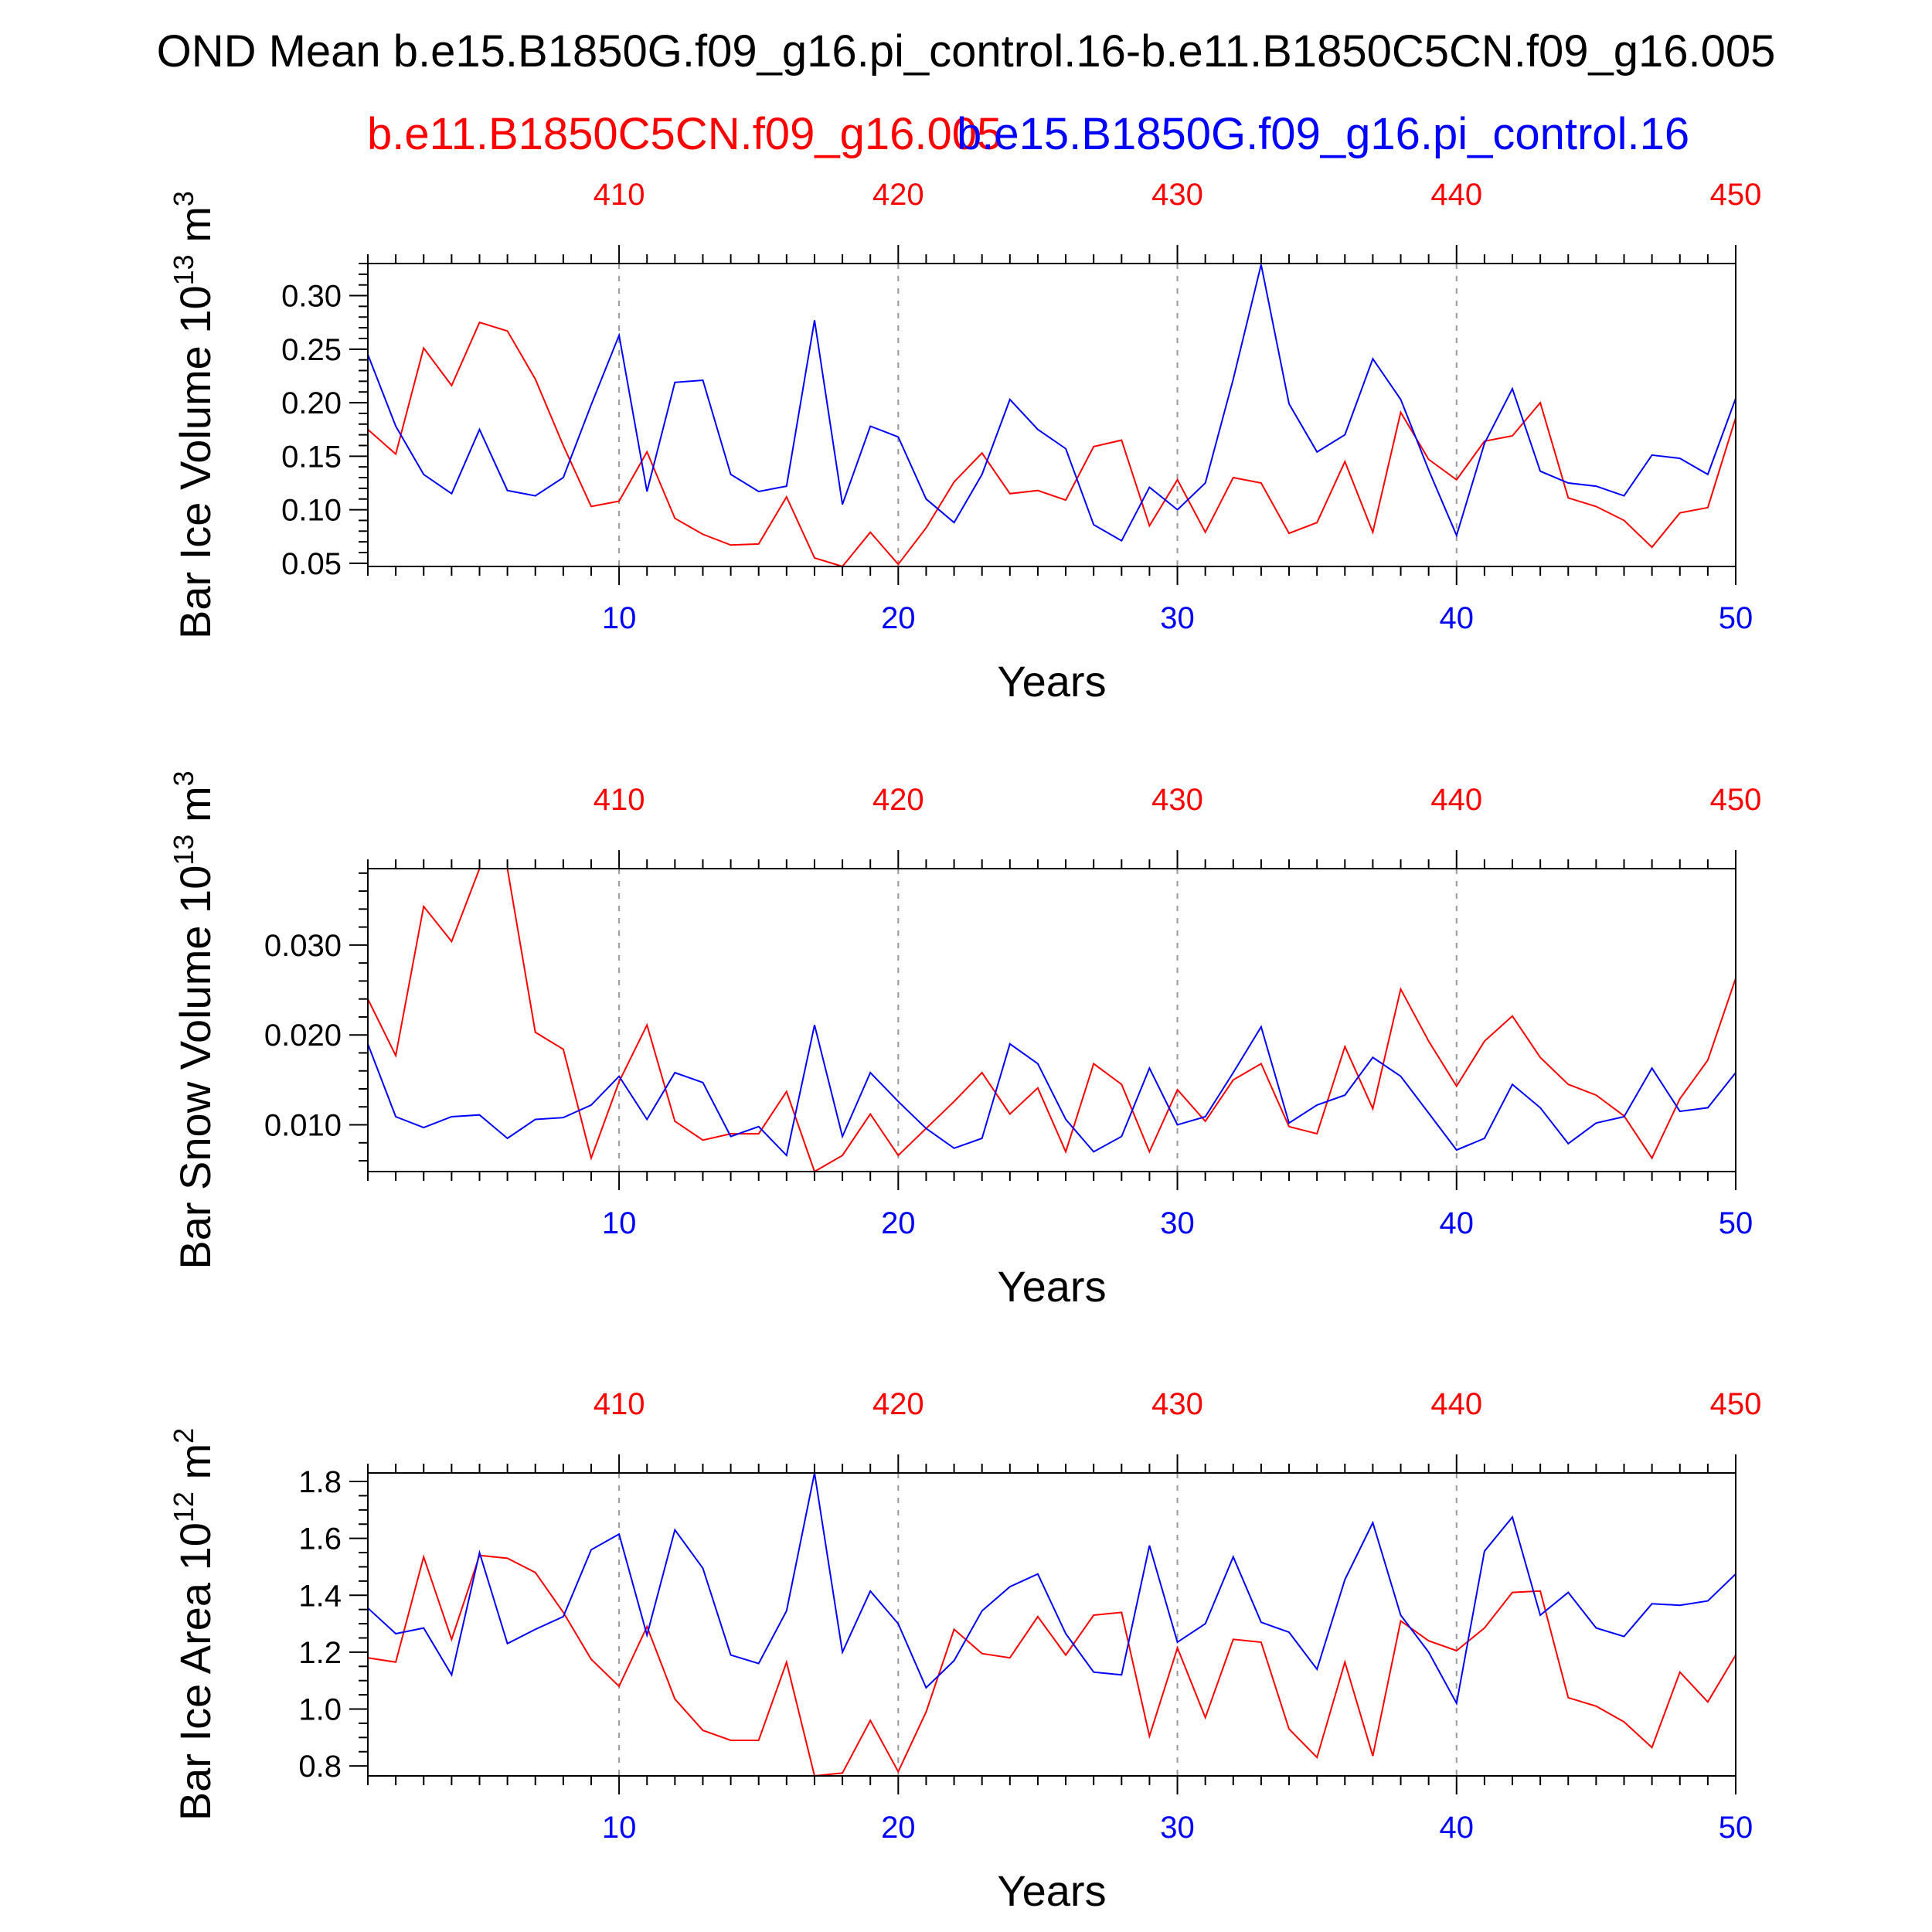 This screenshot has height=1932, width=1932. Describe the element at coordinates (1323, 134) in the screenshot. I see `chart-subtitle-blue: b.e15.B1850G.f09_g16.pi_control.16` at that location.